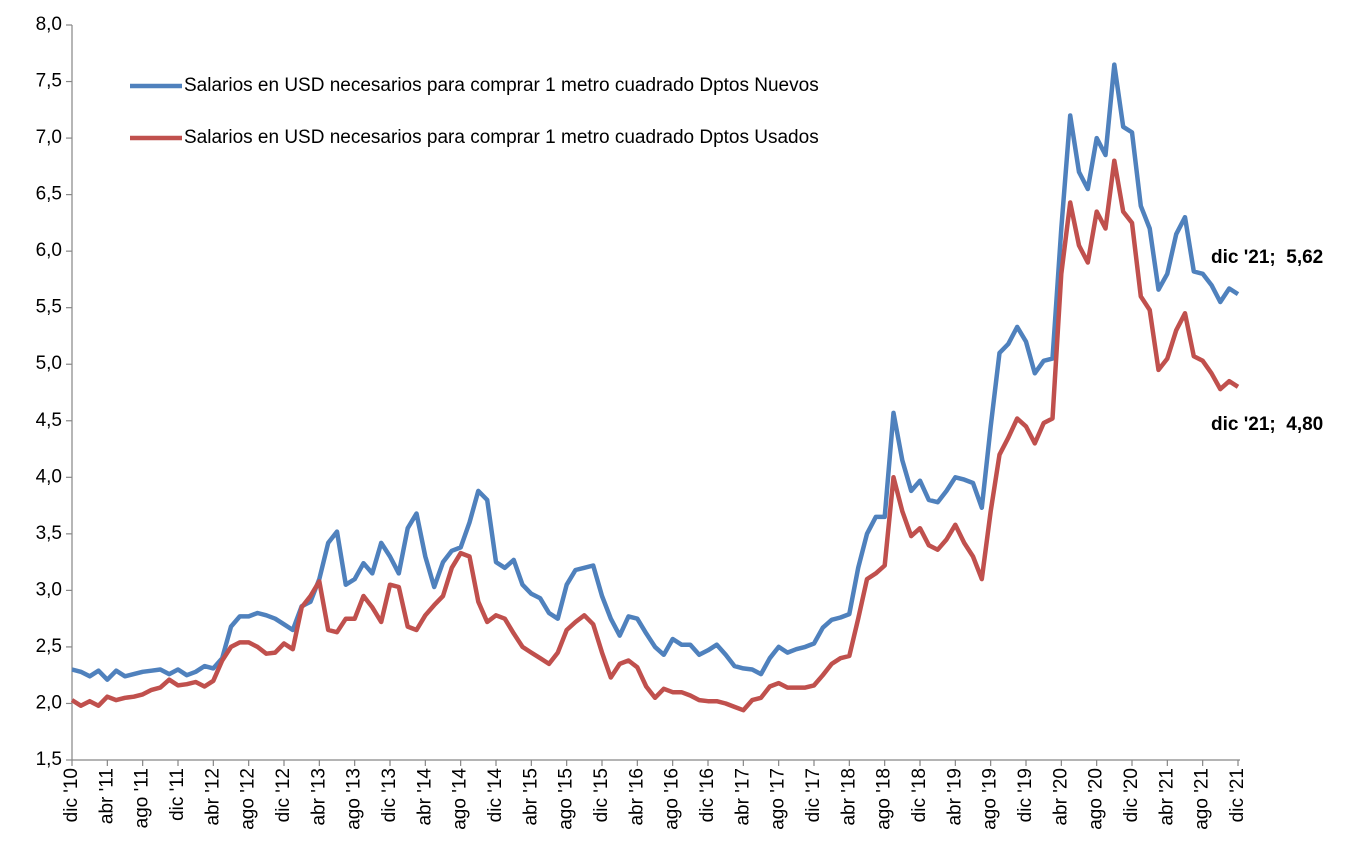 This screenshot has width=1351, height=851. Describe the element at coordinates (389, 795) in the screenshot. I see `x-tick-label: dic '13` at that location.